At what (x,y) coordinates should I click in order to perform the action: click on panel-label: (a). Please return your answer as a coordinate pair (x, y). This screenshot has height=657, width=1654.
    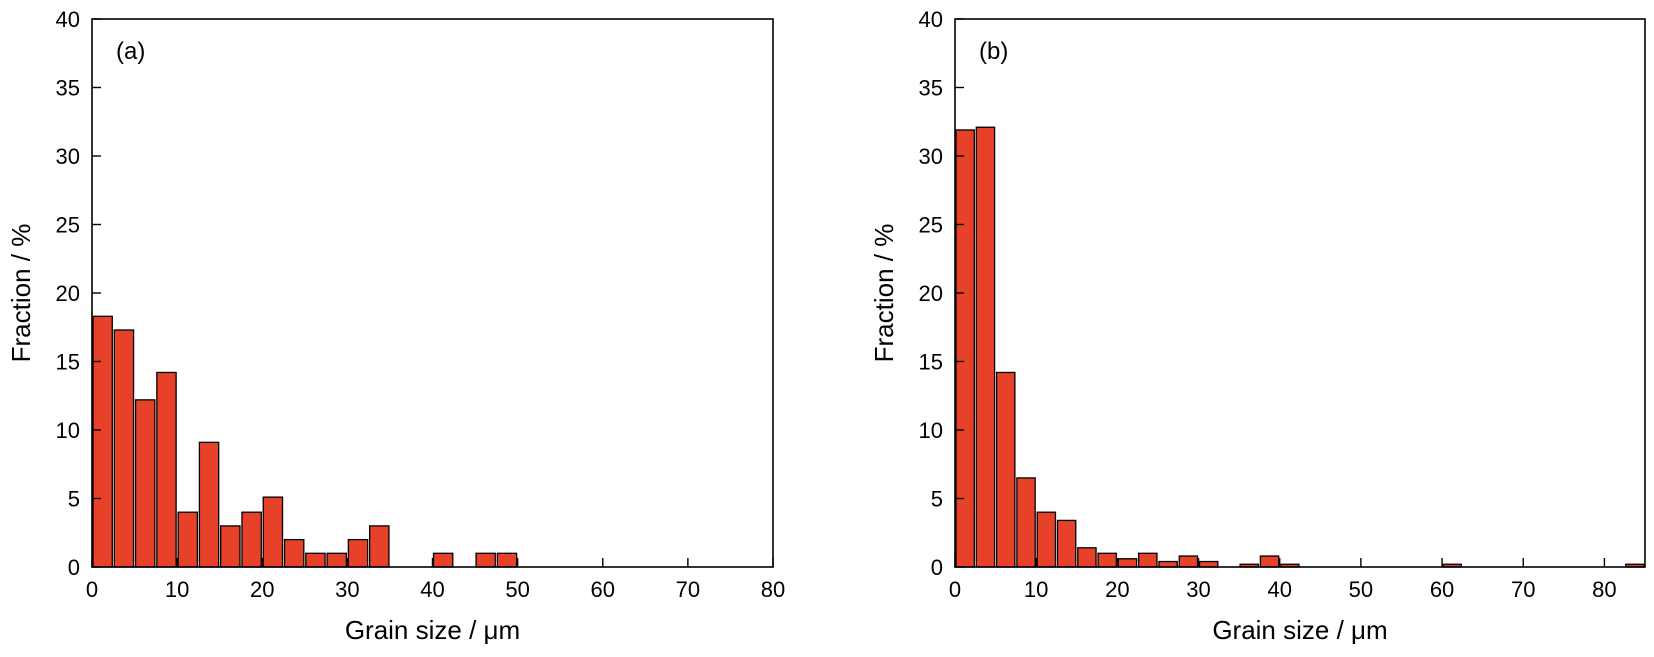
    Looking at the image, I should click on (130, 51).